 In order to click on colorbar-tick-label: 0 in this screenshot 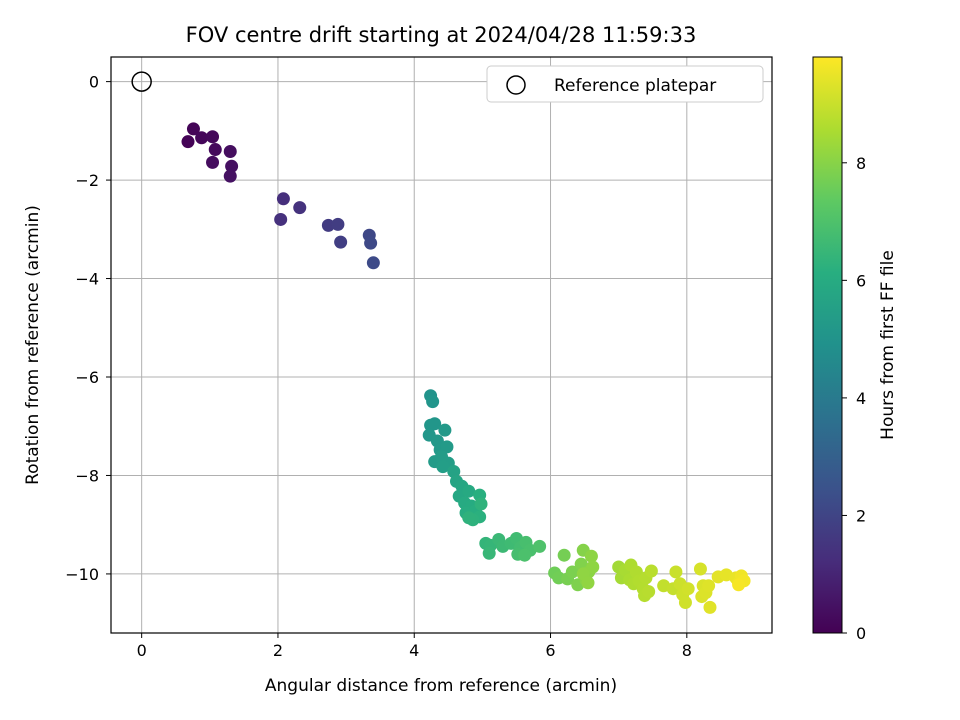, I will do `click(861, 633)`.